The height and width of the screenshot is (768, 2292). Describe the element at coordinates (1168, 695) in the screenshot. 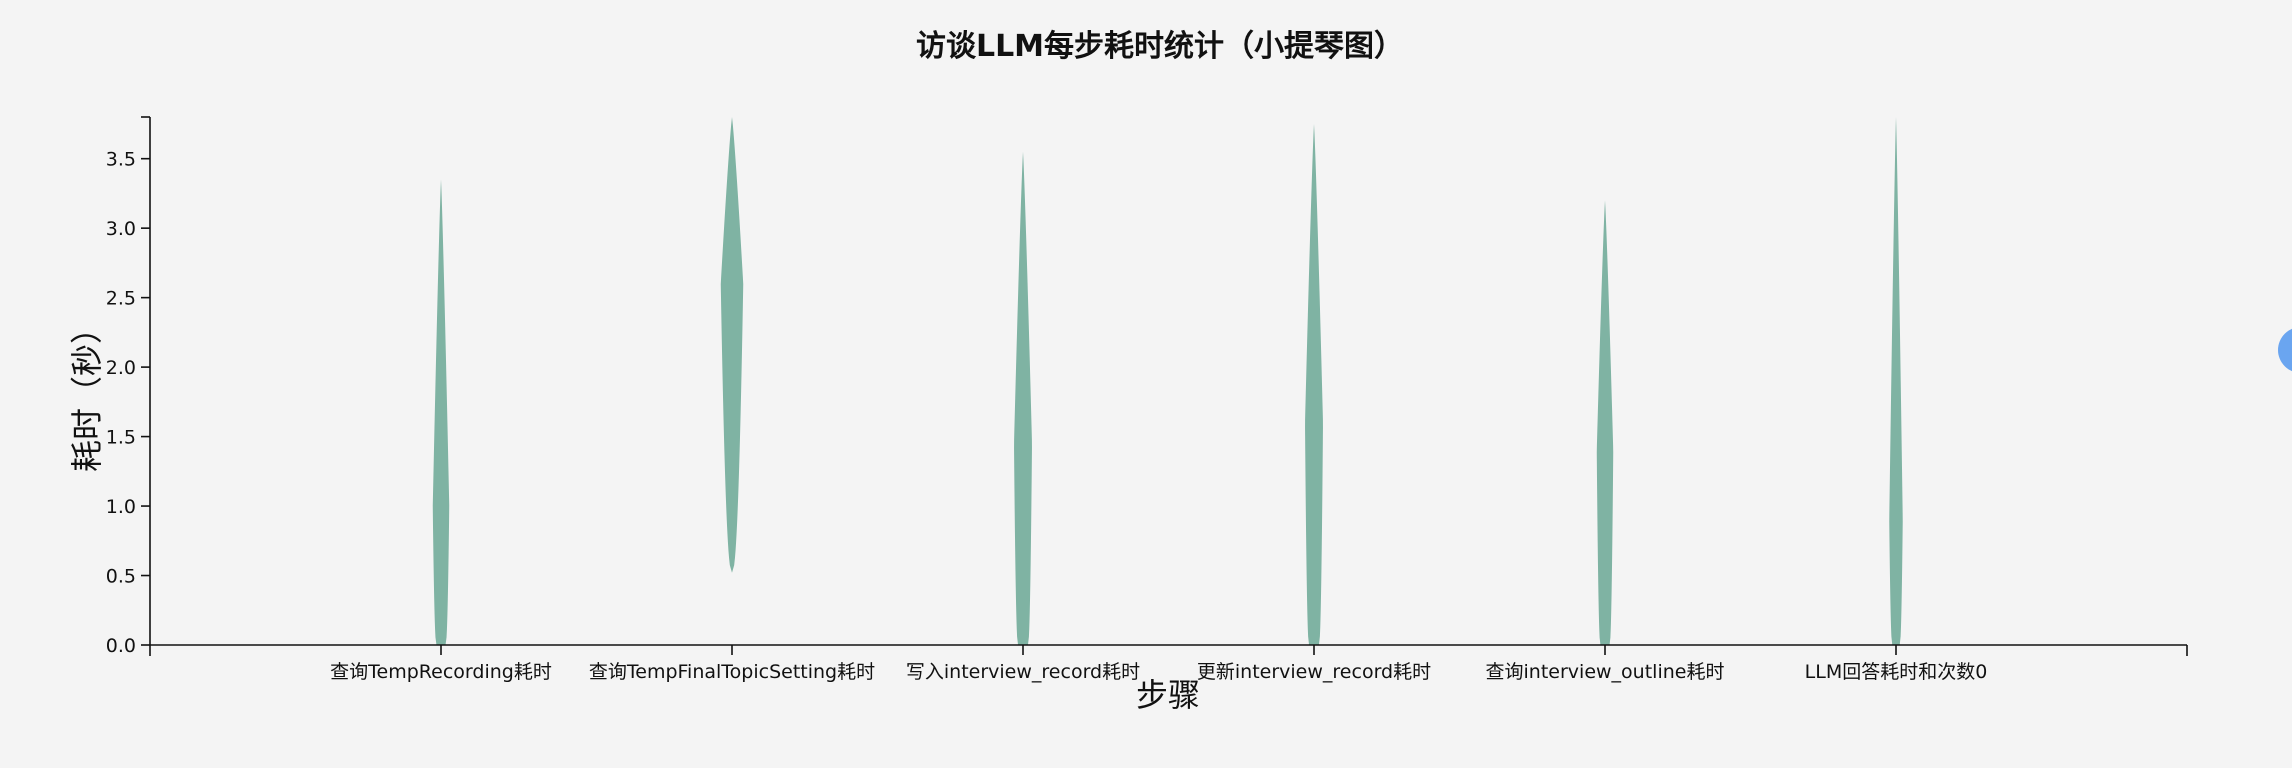

I see `x-axis-title: 步骤` at that location.